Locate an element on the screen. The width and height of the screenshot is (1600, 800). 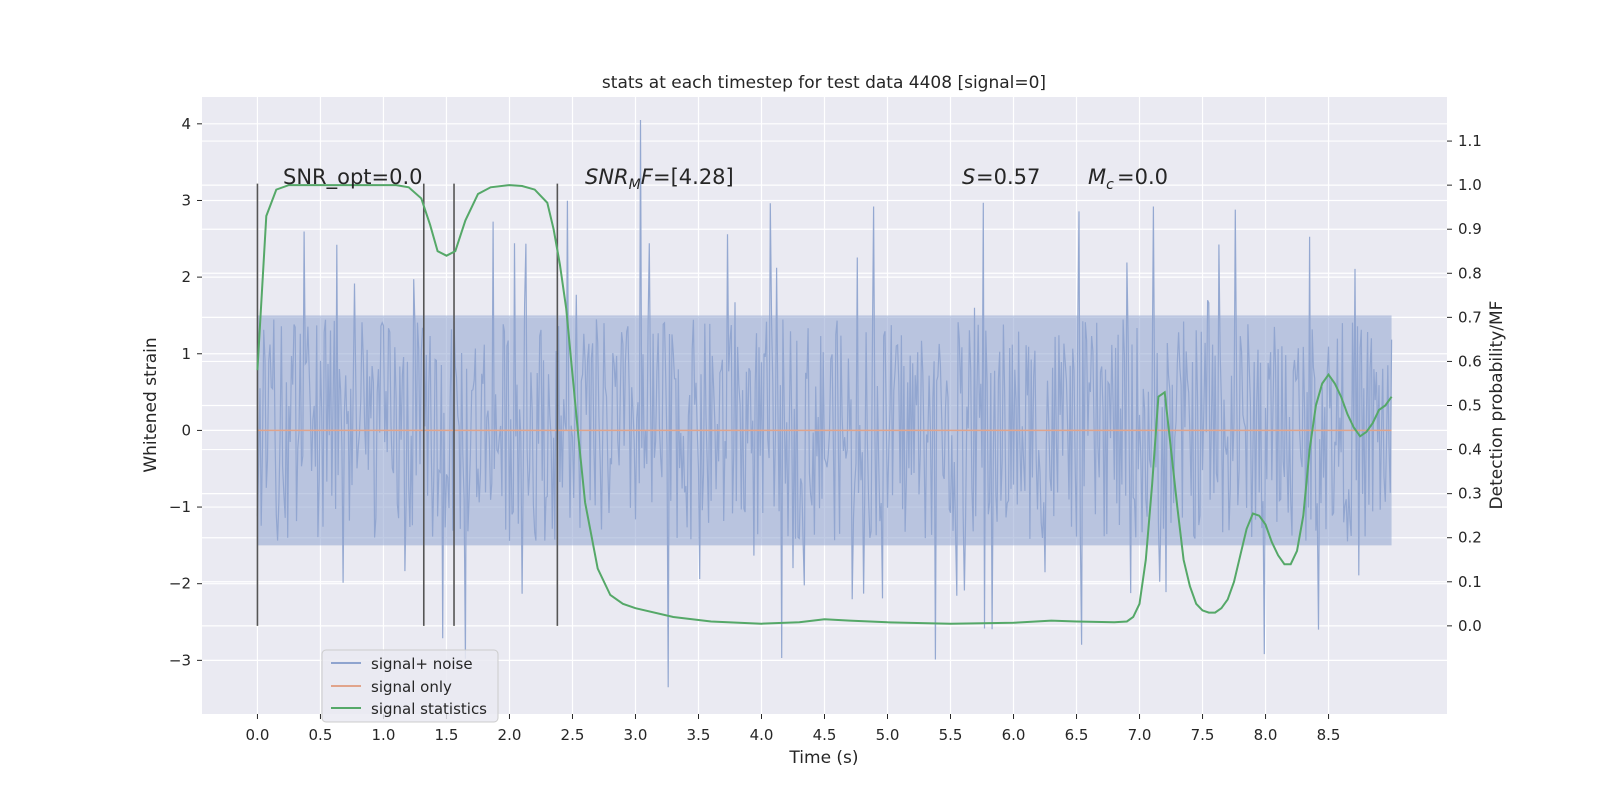
x-tick-label: 6.5 is located at coordinates (1077, 735).